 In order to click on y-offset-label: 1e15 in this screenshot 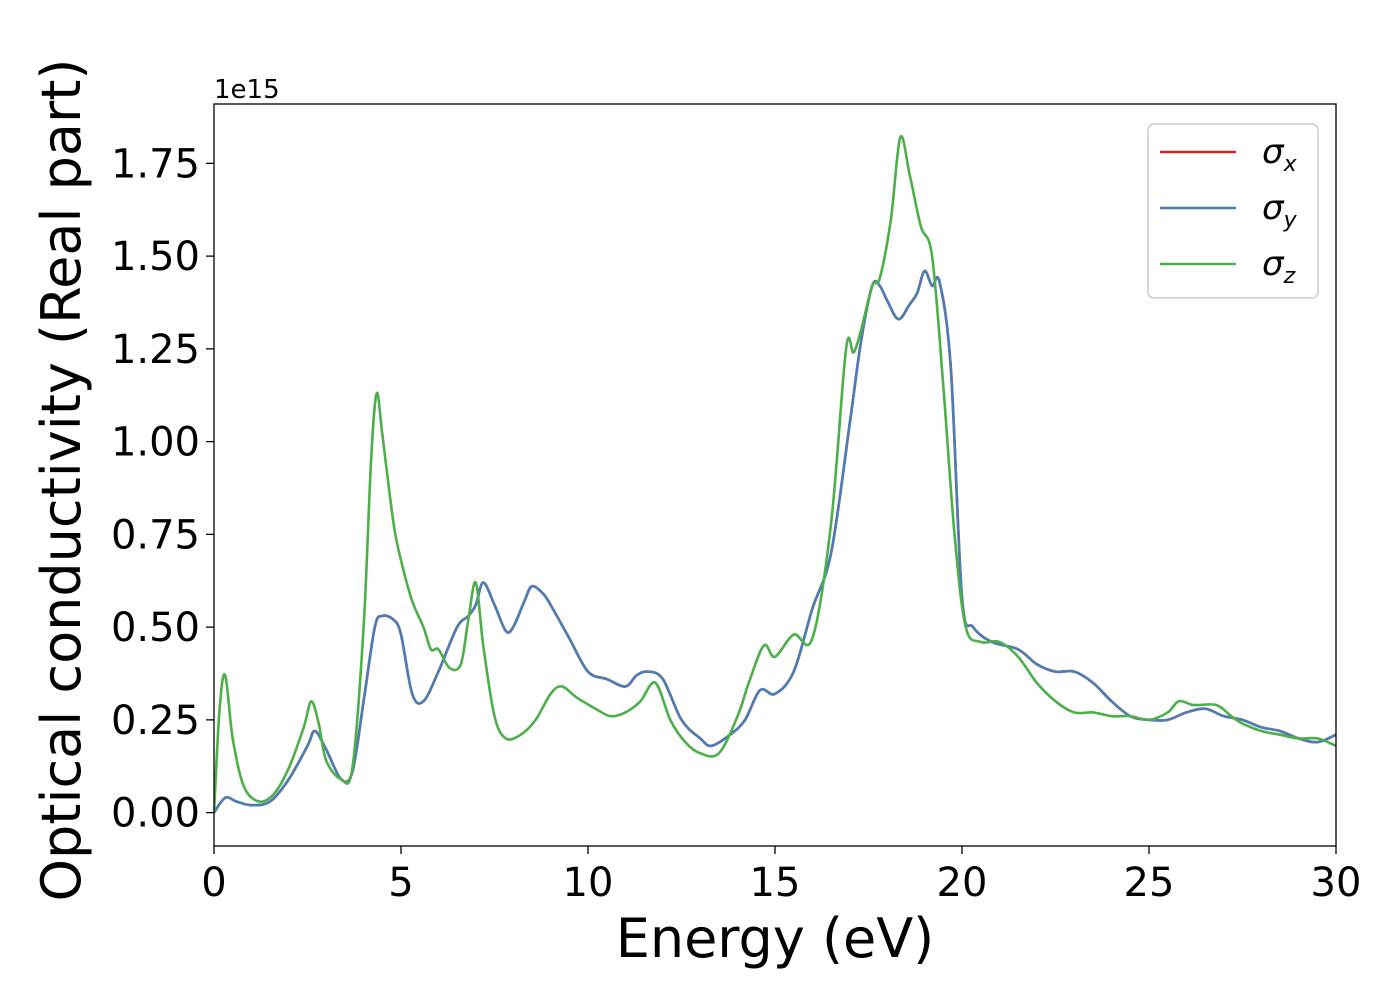, I will do `click(247, 90)`.